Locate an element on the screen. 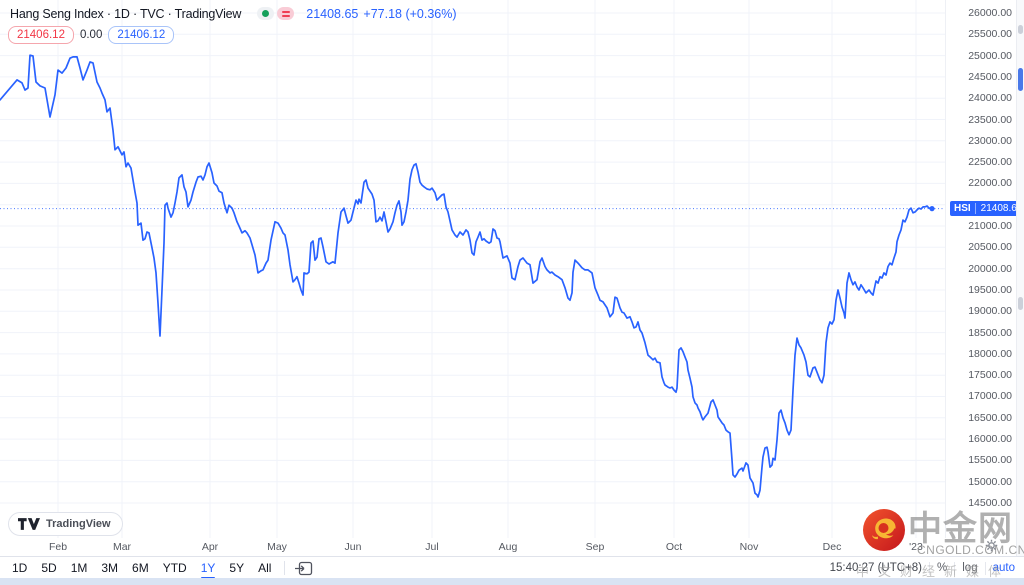  price-axis-label: 19500.00 is located at coordinates (990, 289).